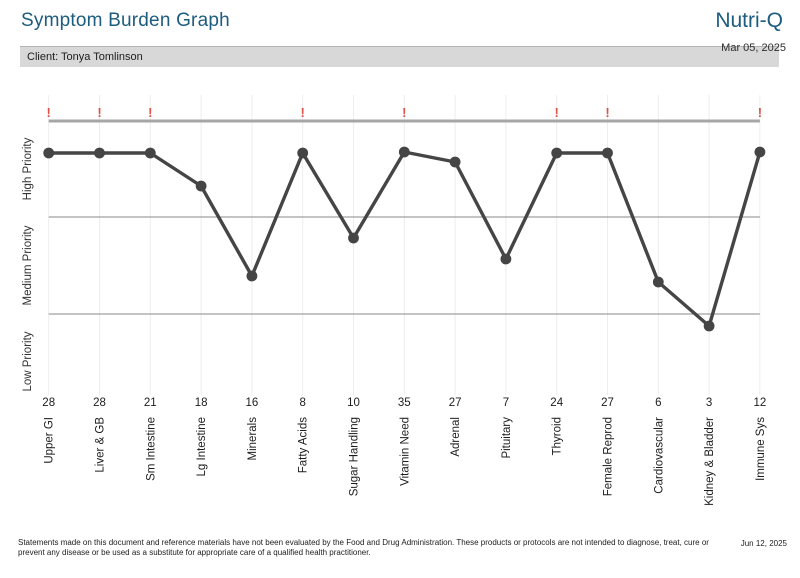 The width and height of the screenshot is (800, 578). I want to click on y-axis-band-label: High Priority, so click(28, 168).